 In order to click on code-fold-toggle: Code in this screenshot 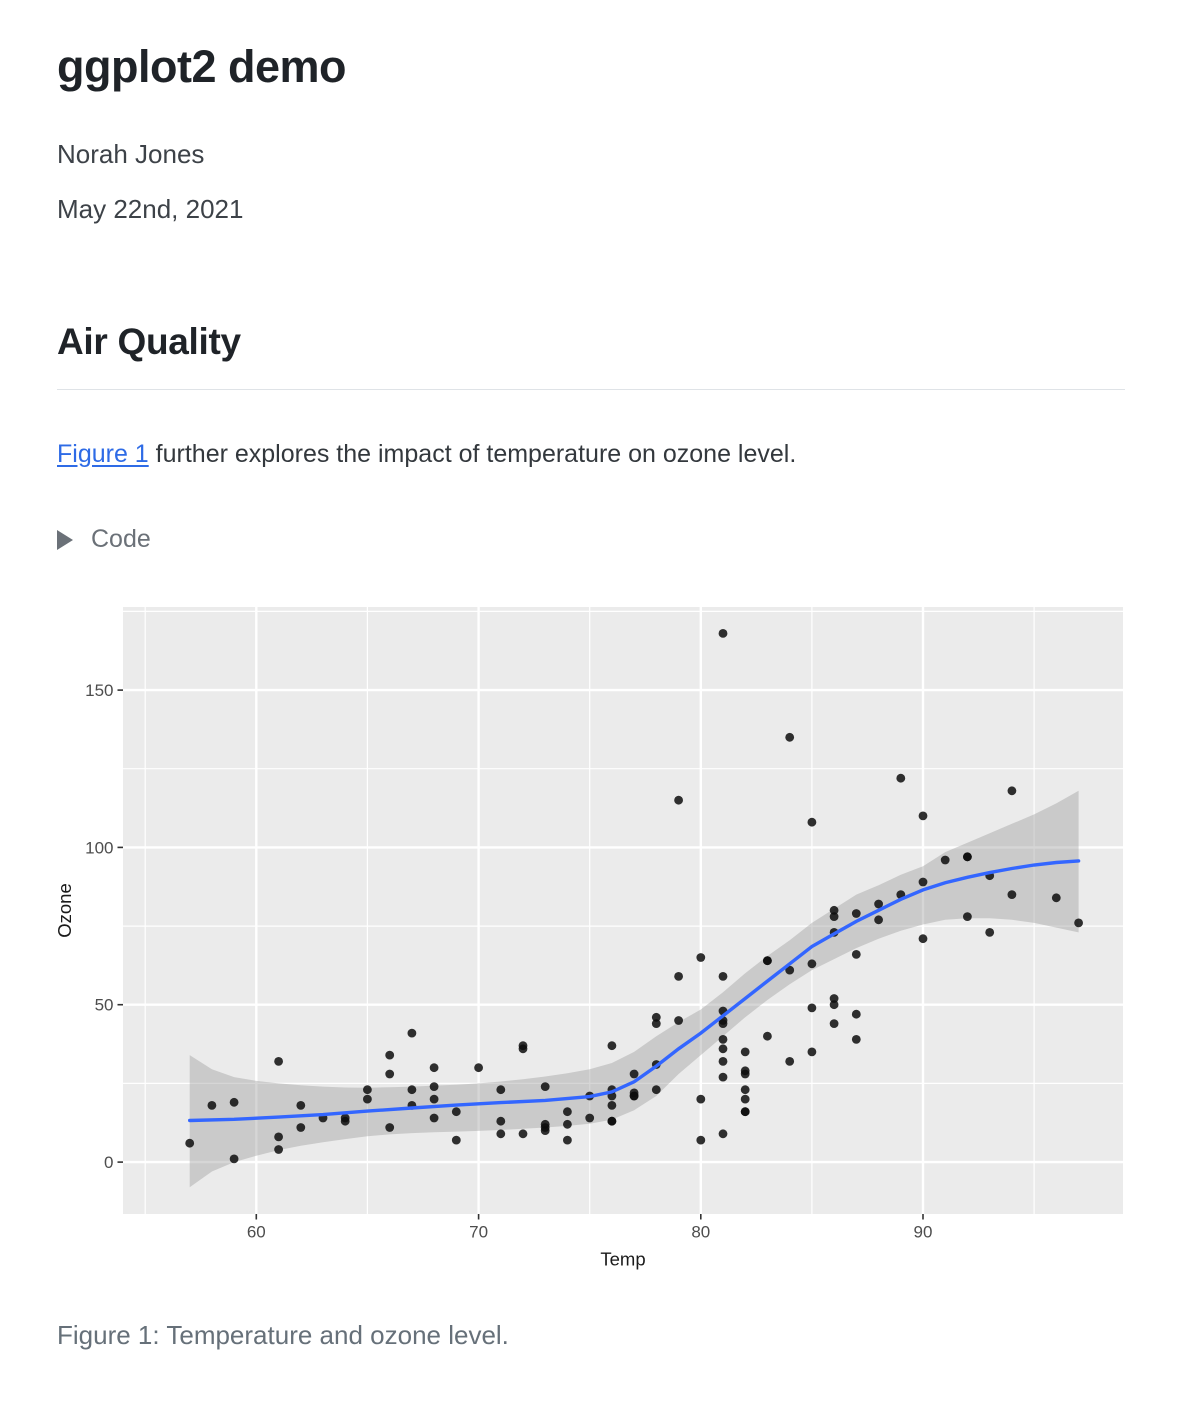, I will do `click(104, 539)`.